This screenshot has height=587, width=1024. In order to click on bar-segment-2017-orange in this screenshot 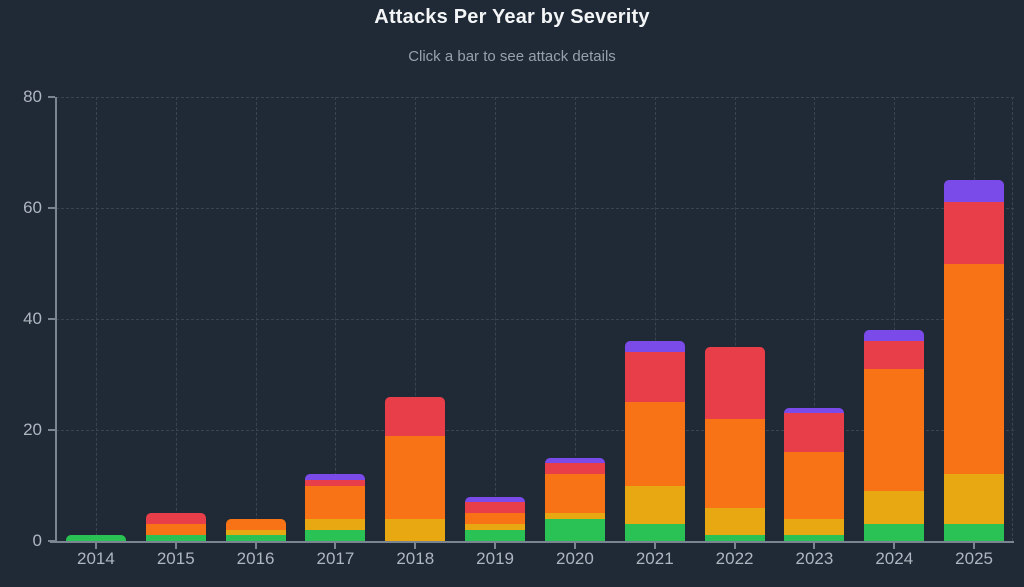, I will do `click(335, 502)`.